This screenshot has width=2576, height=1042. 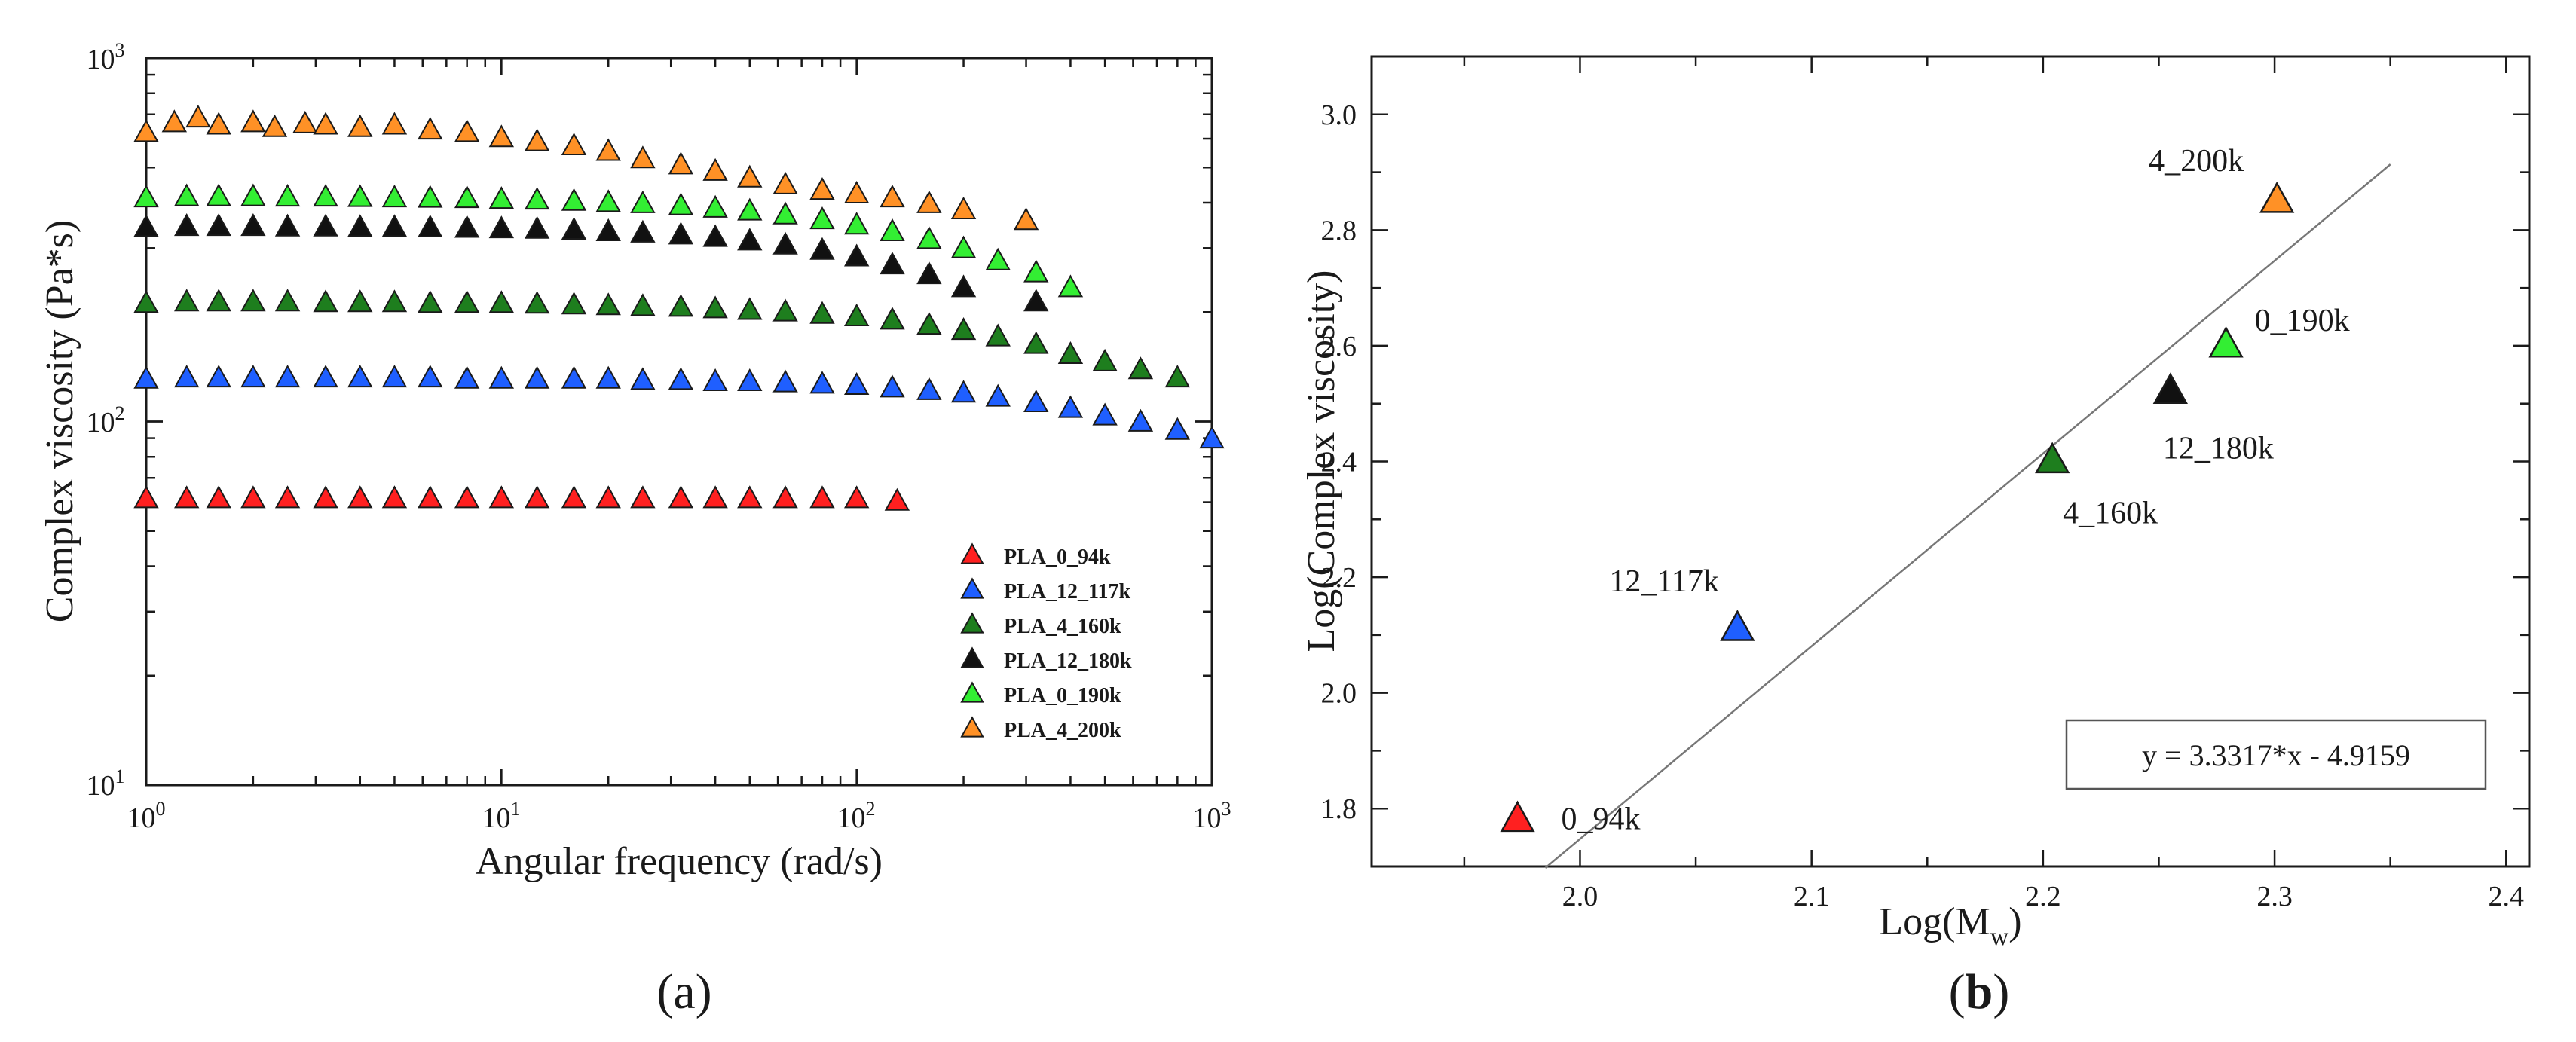 What do you see at coordinates (1062, 730) in the screenshot?
I see `legend-label: PLA_4_200k` at bounding box center [1062, 730].